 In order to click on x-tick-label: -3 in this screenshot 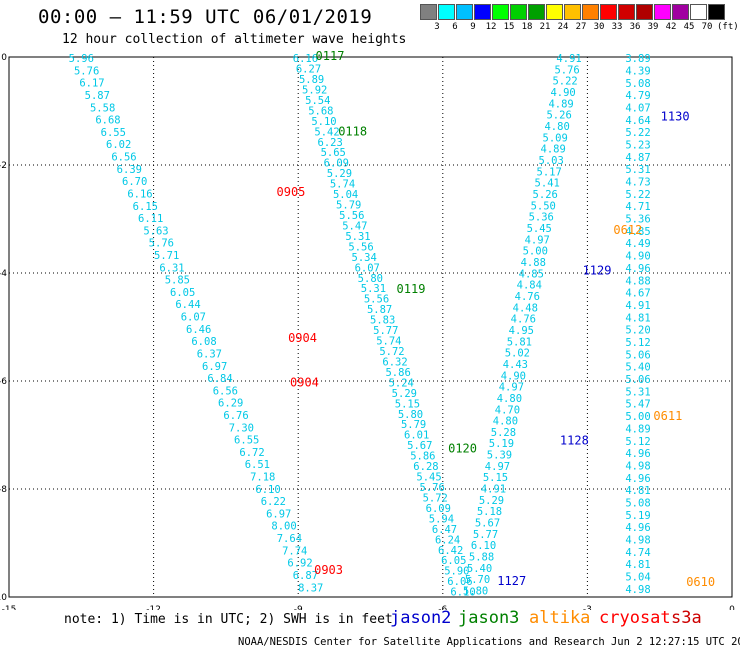, I will do `click(587, 607)`.